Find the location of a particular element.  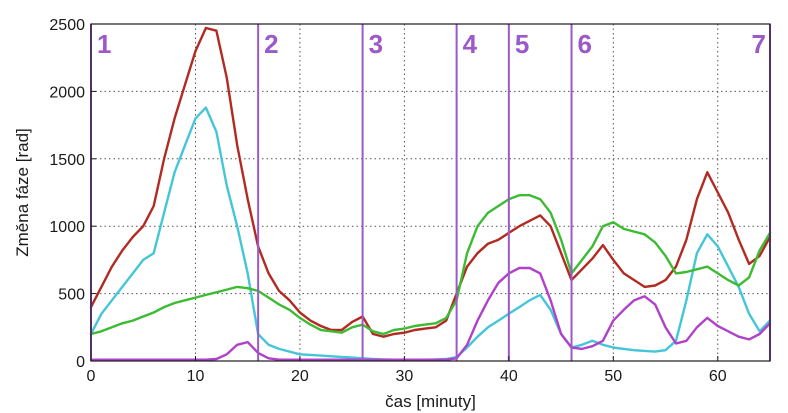

y-tick-label: 1000 is located at coordinates (67, 227).